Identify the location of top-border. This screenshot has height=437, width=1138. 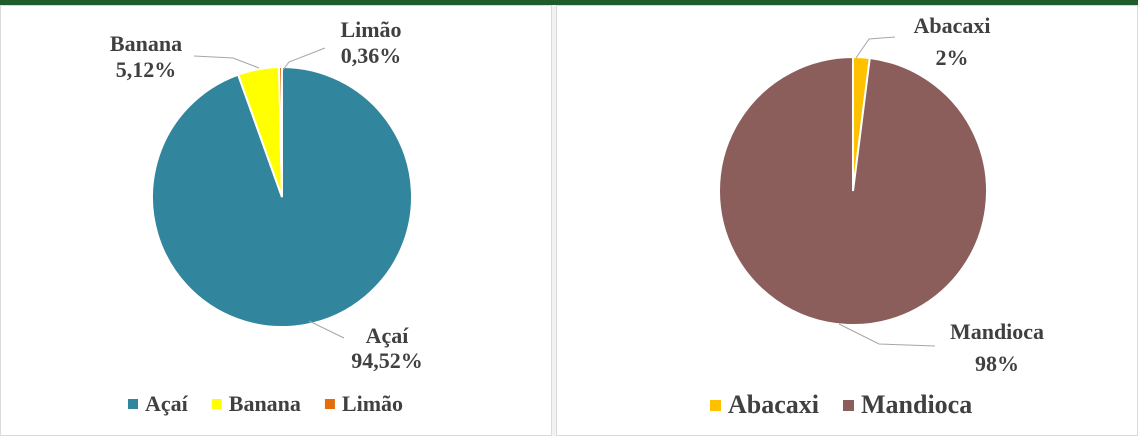
(569, 2).